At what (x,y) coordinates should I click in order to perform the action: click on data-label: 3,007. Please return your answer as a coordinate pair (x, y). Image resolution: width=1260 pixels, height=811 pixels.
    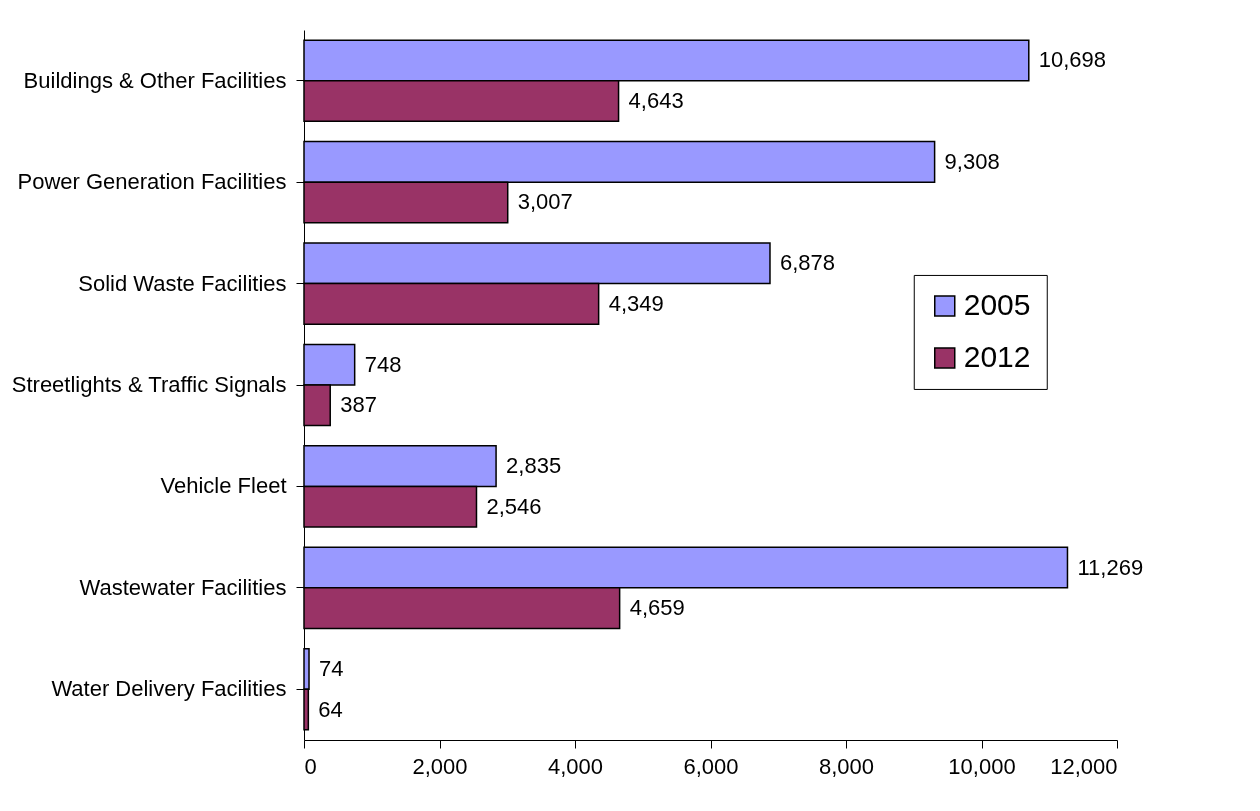
    Looking at the image, I should click on (545, 202).